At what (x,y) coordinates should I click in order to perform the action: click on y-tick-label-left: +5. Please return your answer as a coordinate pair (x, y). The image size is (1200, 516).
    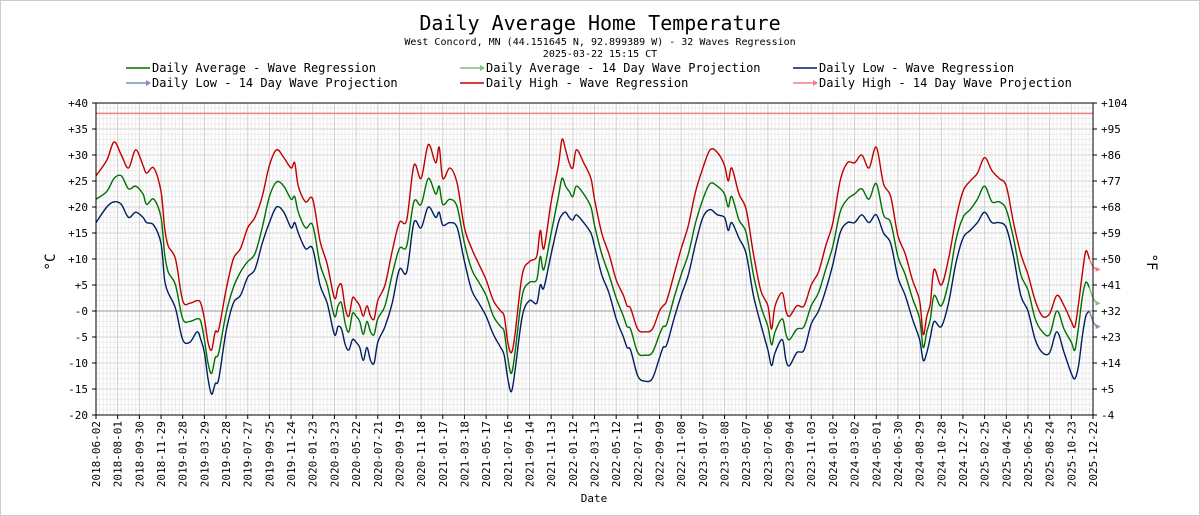
    Looking at the image, I should click on (81, 285).